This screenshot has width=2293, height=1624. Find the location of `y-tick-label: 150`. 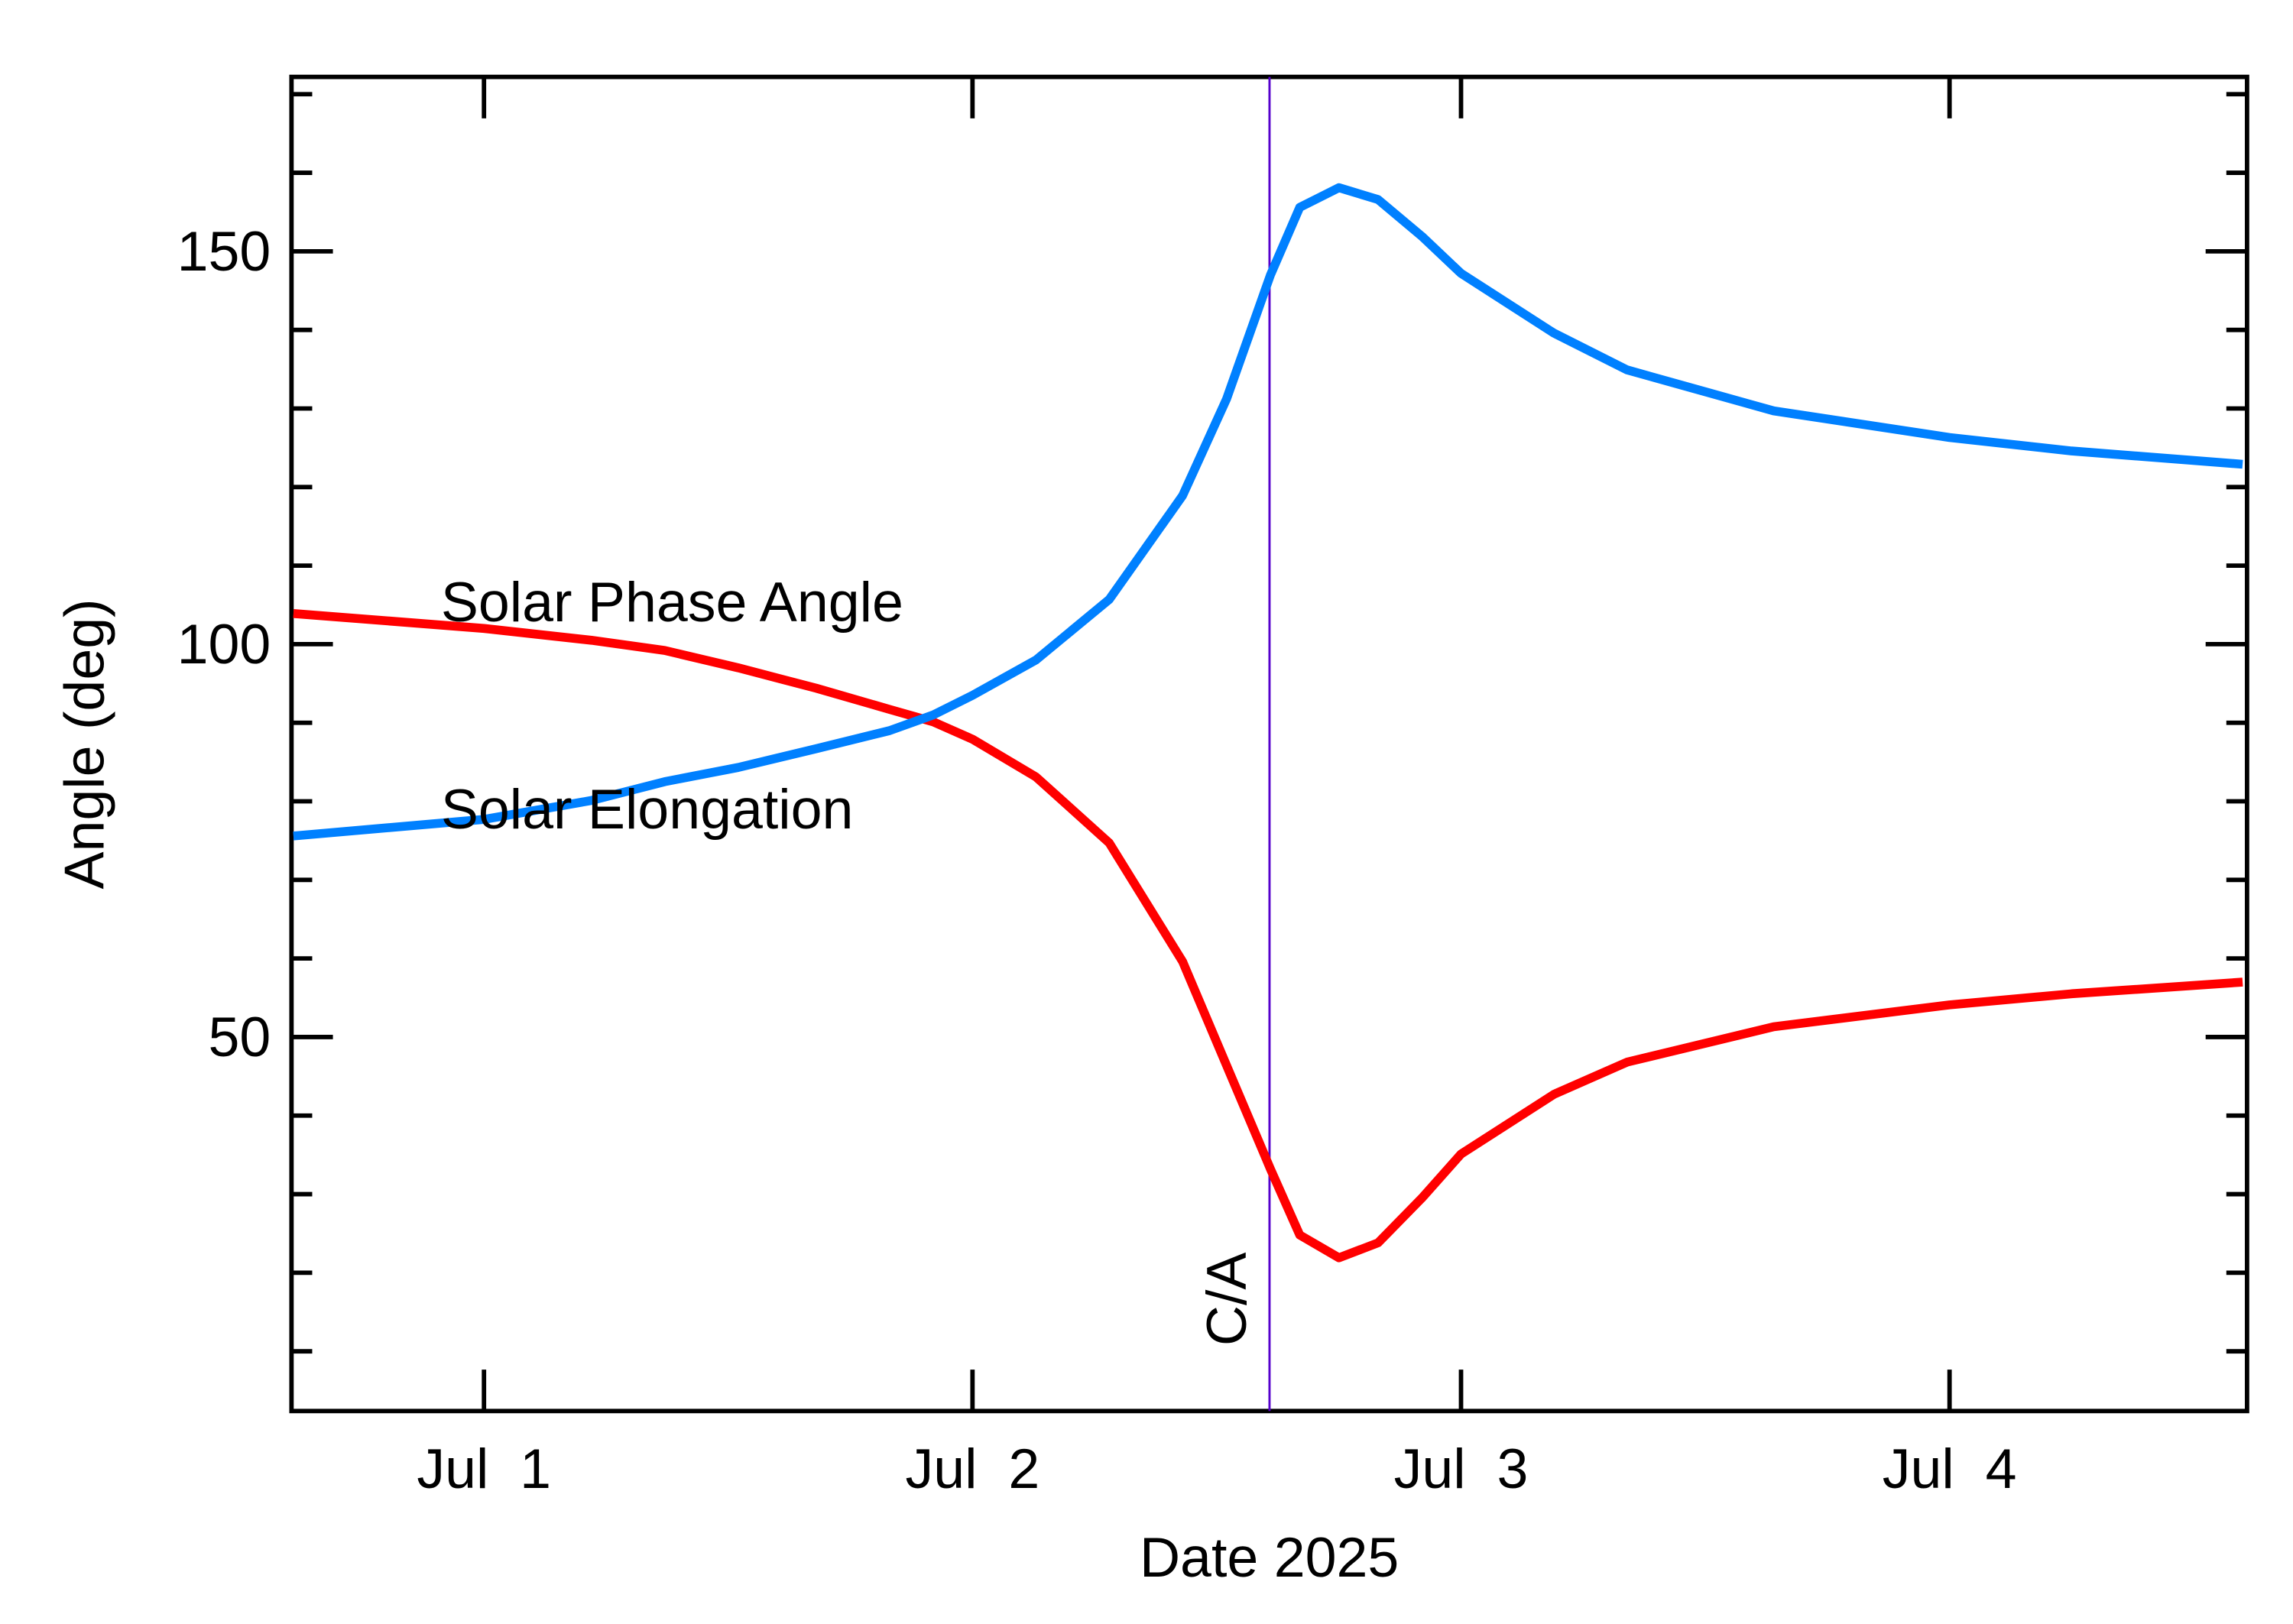

y-tick-label: 150 is located at coordinates (224, 251).